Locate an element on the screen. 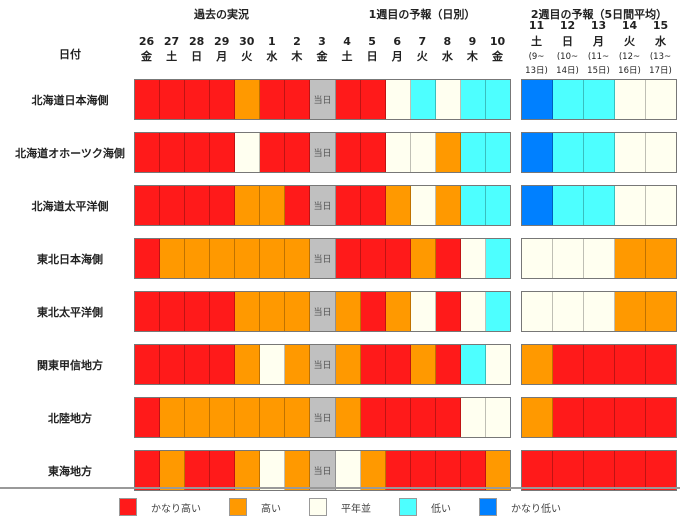 This screenshot has width=680, height=522. cell-B is located at coordinates (537, 99).